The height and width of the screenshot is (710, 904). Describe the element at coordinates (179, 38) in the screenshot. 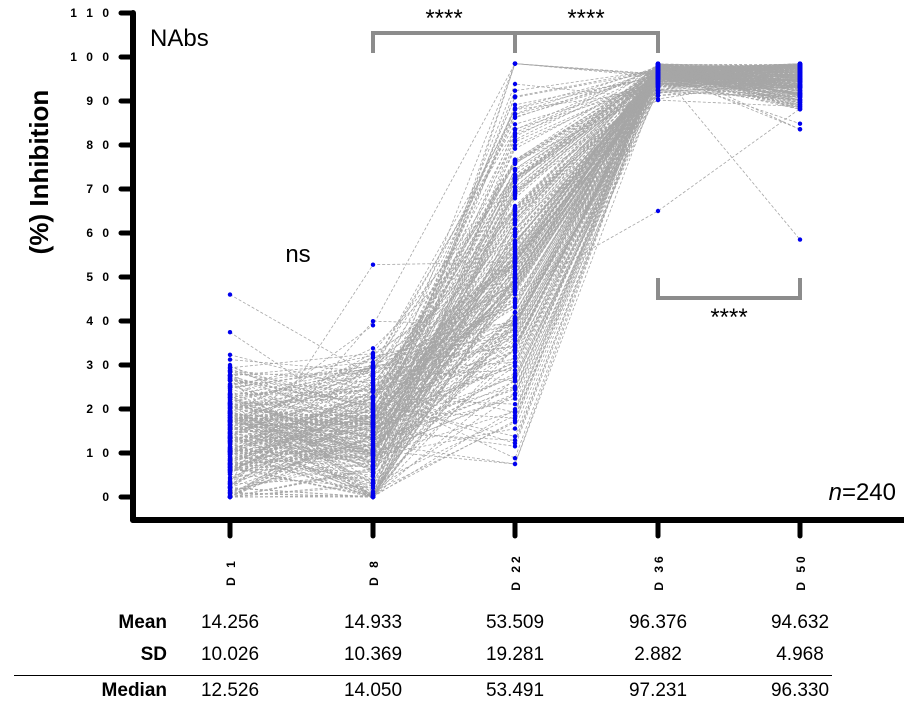

I see `chart-title: NAbs` at that location.